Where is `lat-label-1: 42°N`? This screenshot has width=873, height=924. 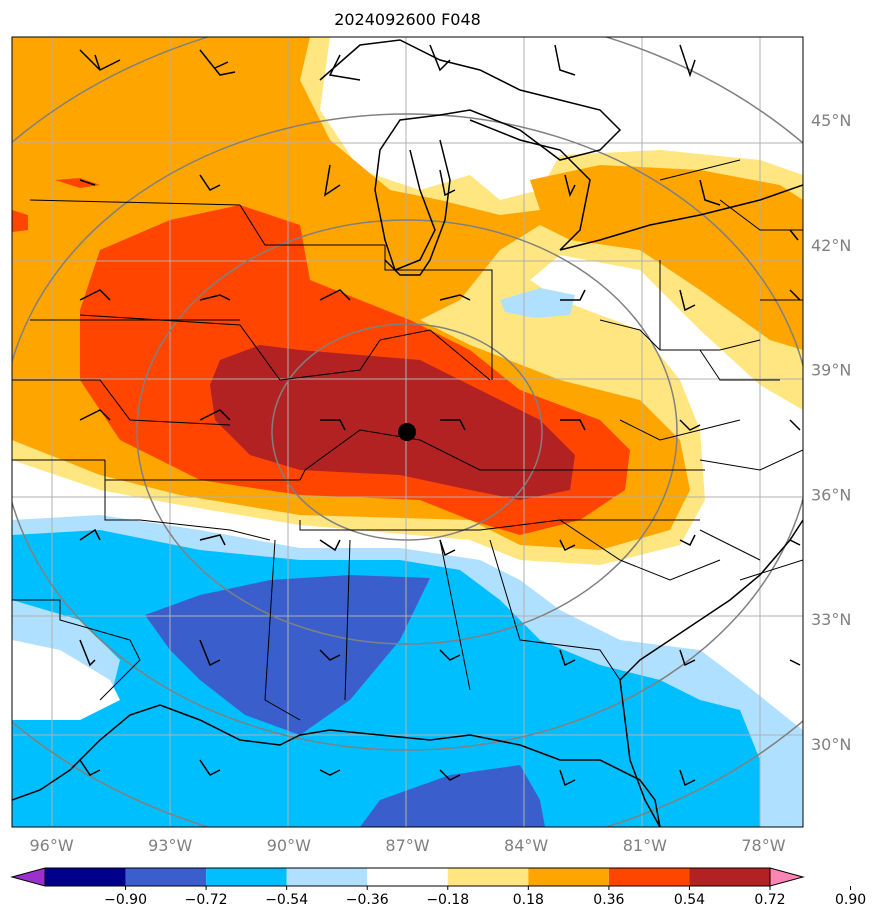 lat-label-1: 42°N is located at coordinates (831, 245).